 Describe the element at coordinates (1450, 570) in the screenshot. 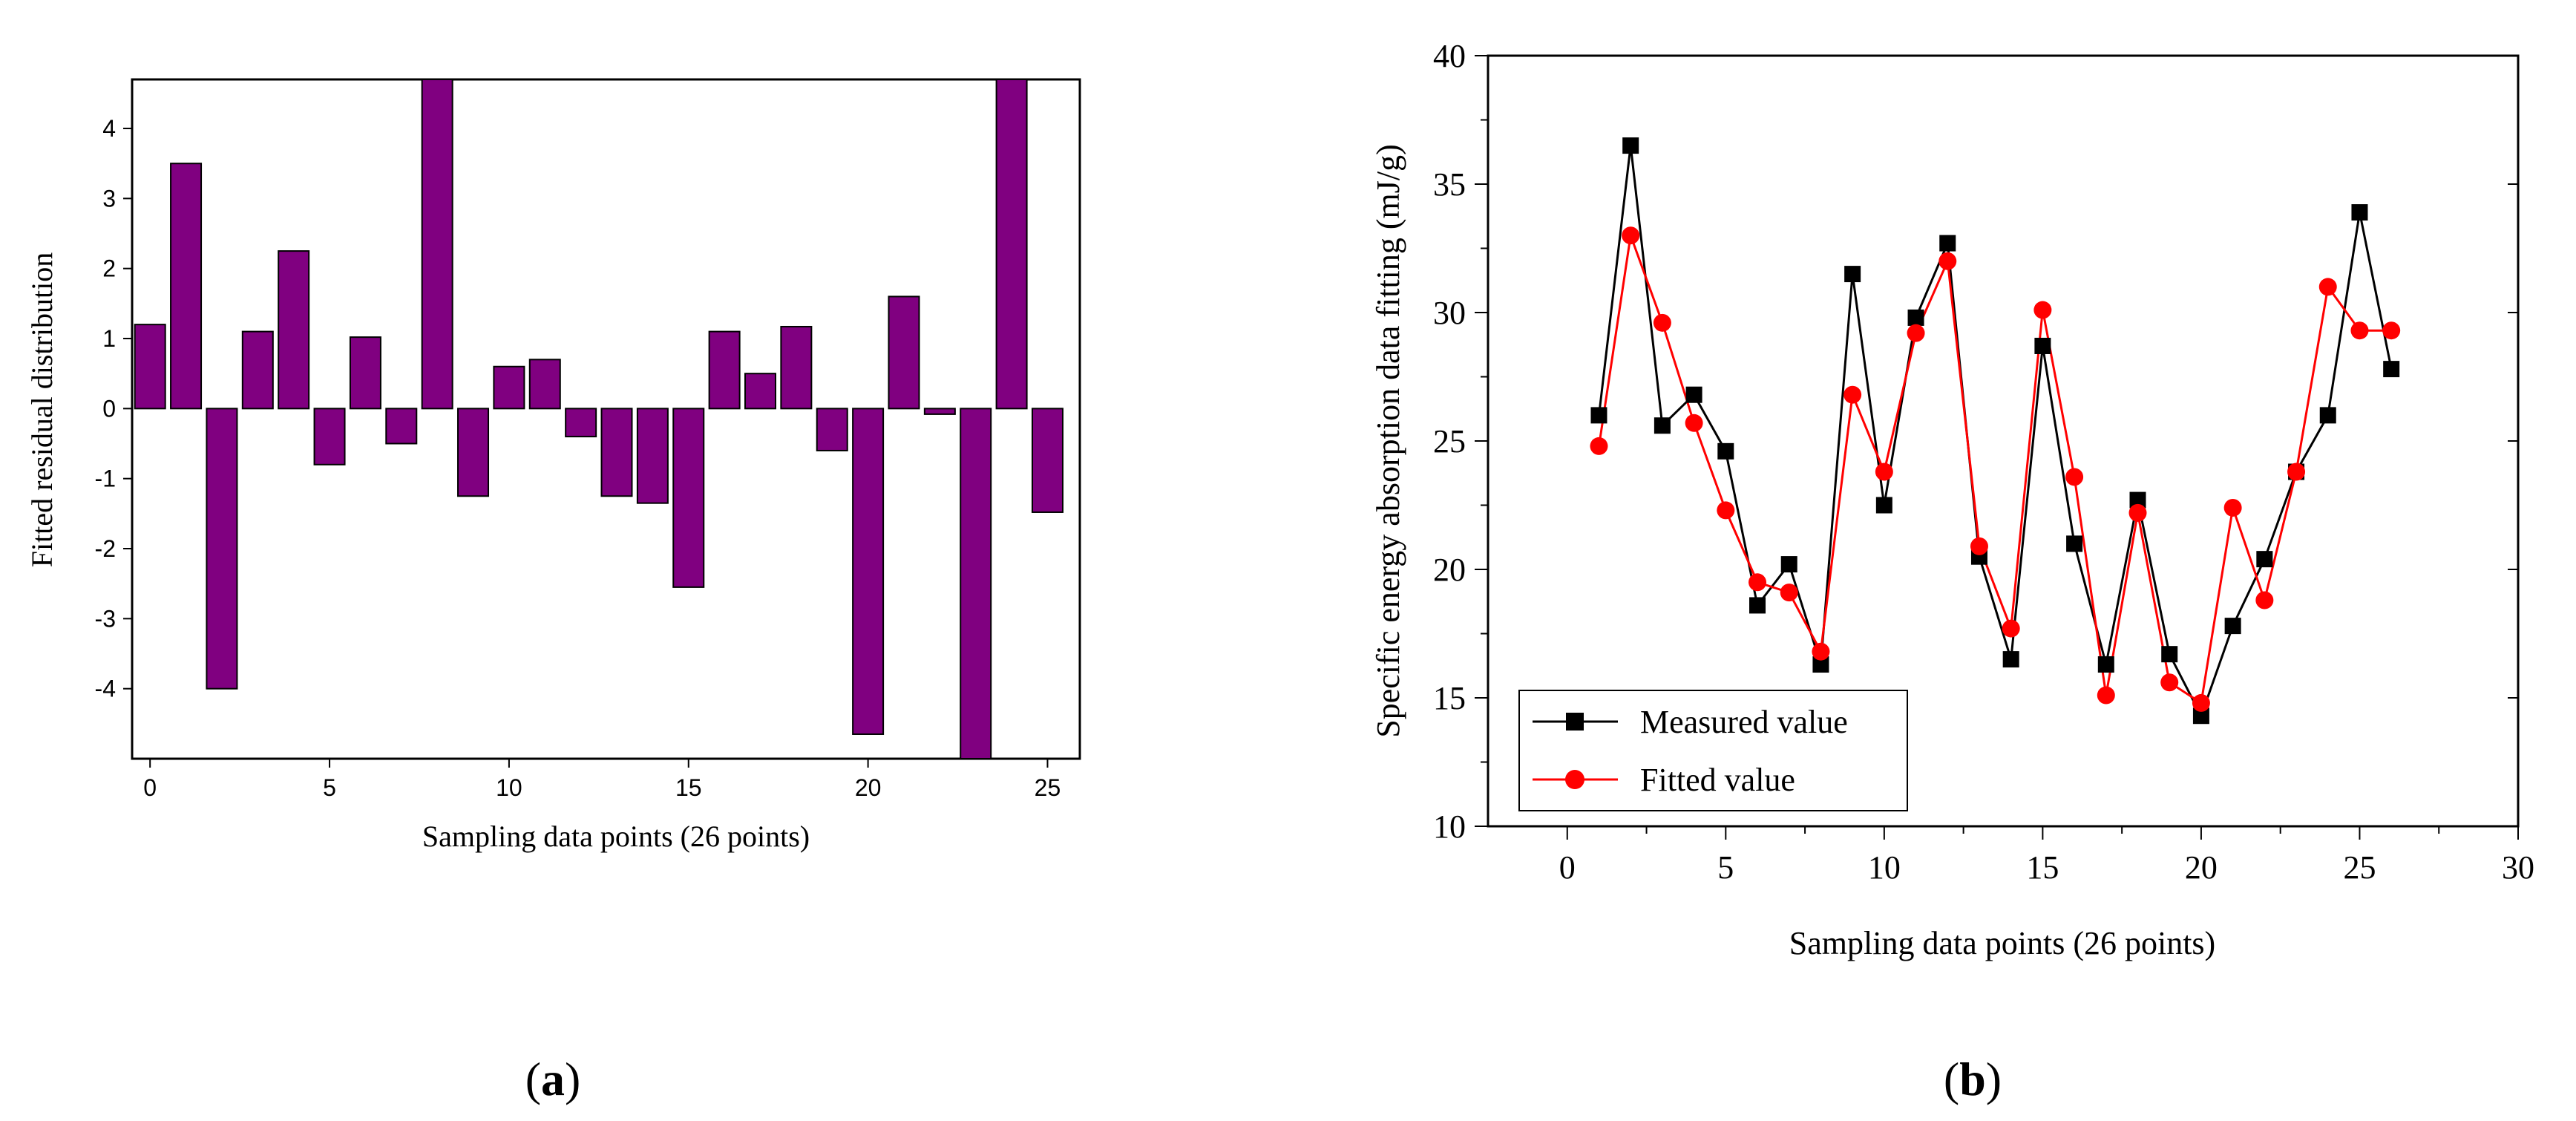

I see `y-tick-label-b: 20` at that location.